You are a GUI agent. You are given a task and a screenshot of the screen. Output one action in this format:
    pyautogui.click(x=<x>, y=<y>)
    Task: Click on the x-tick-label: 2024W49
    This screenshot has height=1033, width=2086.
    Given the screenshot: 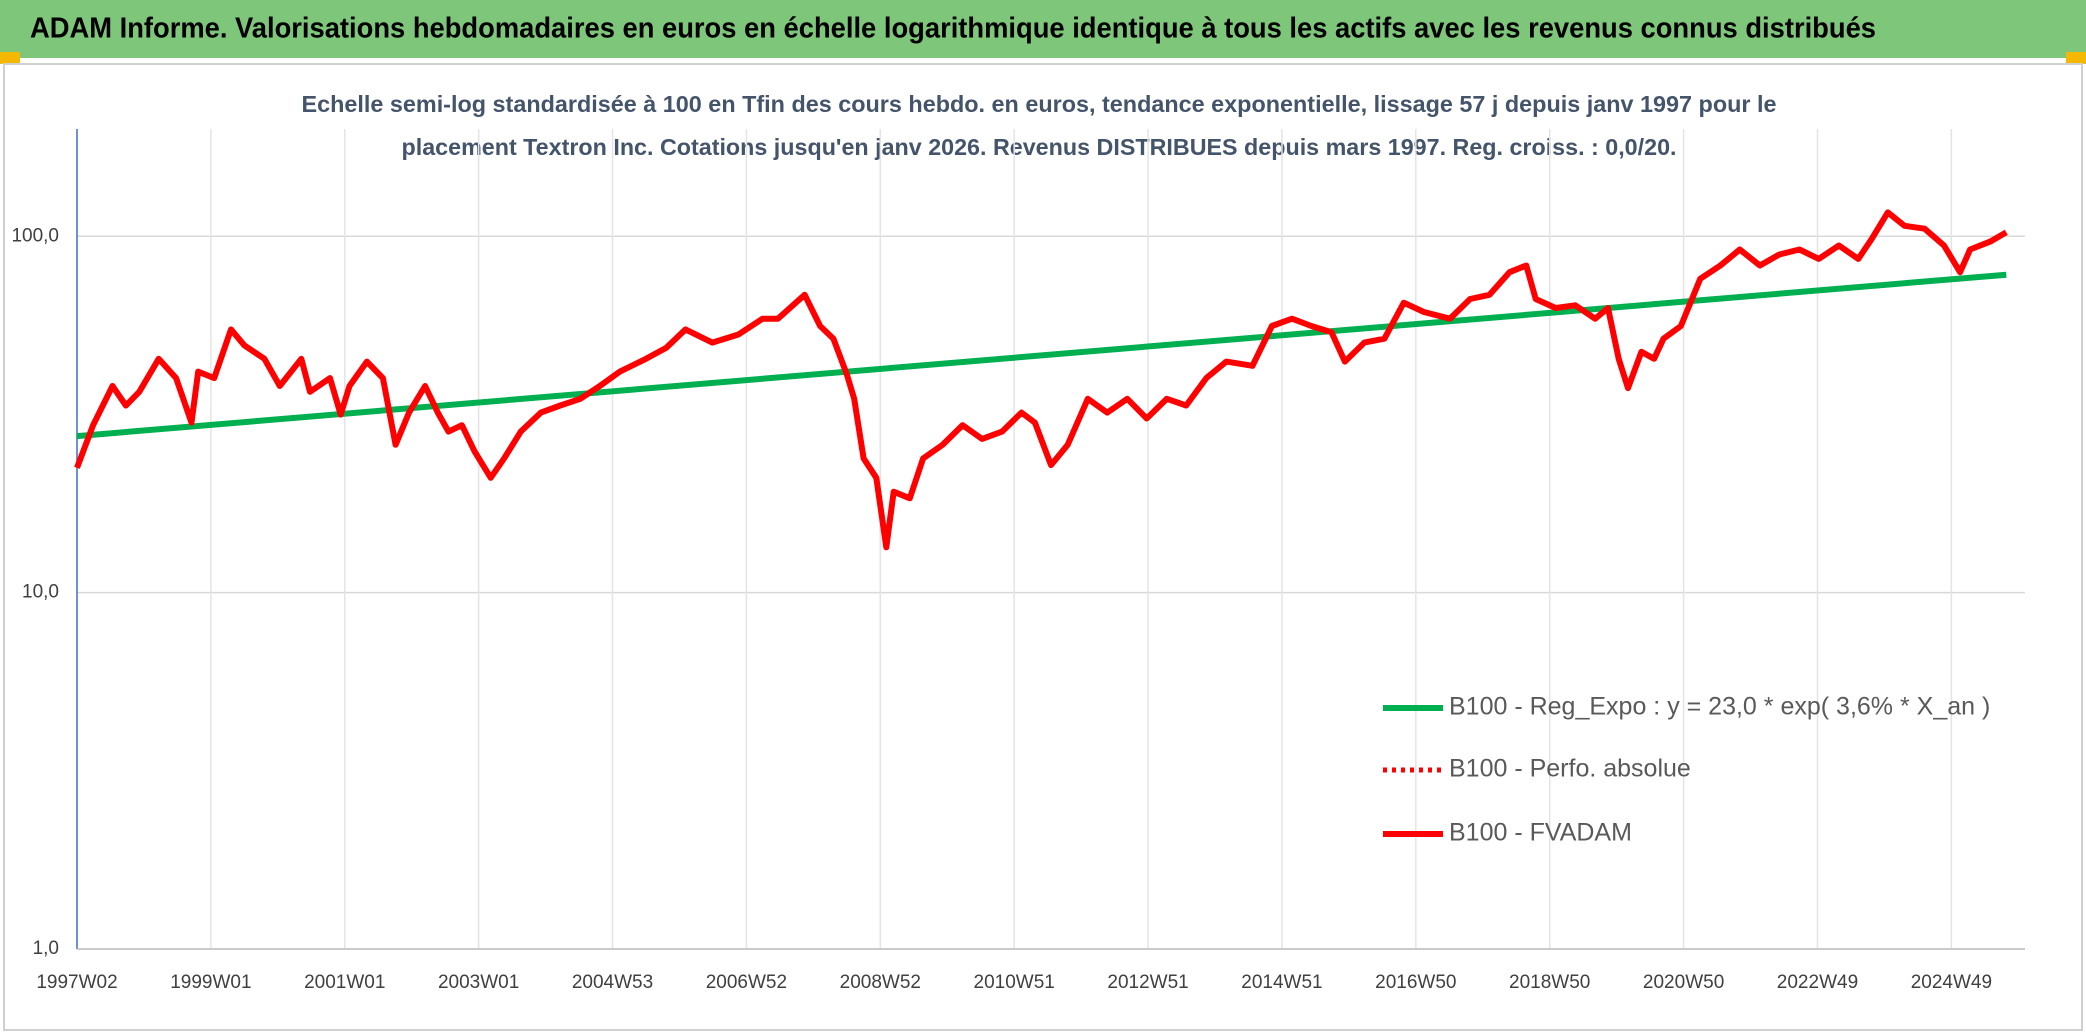 What is the action you would take?
    pyautogui.click(x=1951, y=982)
    